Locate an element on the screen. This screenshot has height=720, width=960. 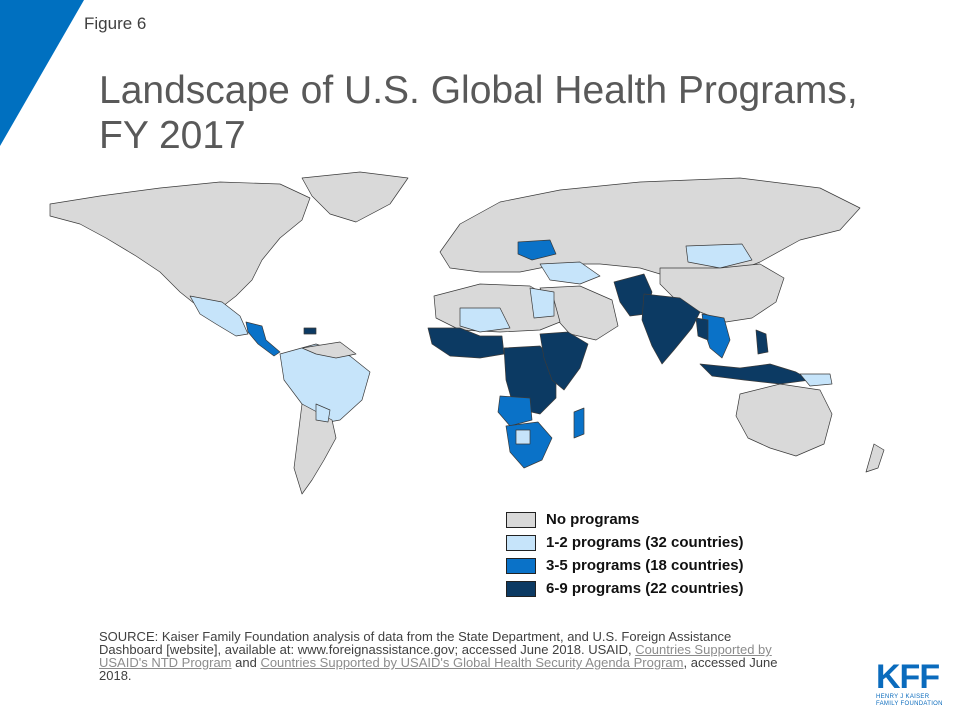
legend-swatch-none is located at coordinates (521, 519).